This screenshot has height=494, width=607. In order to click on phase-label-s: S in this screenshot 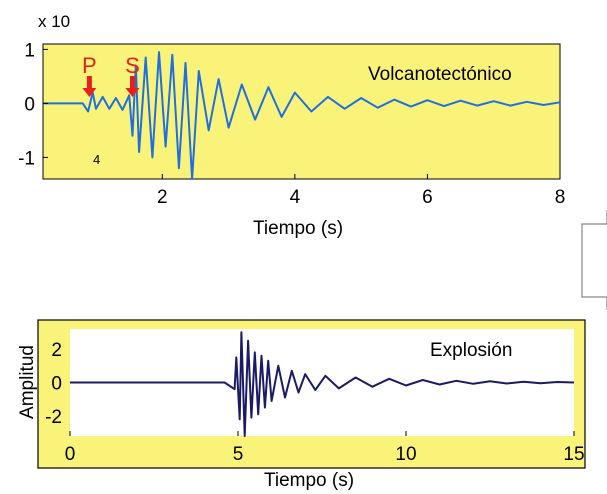, I will do `click(132, 65)`.